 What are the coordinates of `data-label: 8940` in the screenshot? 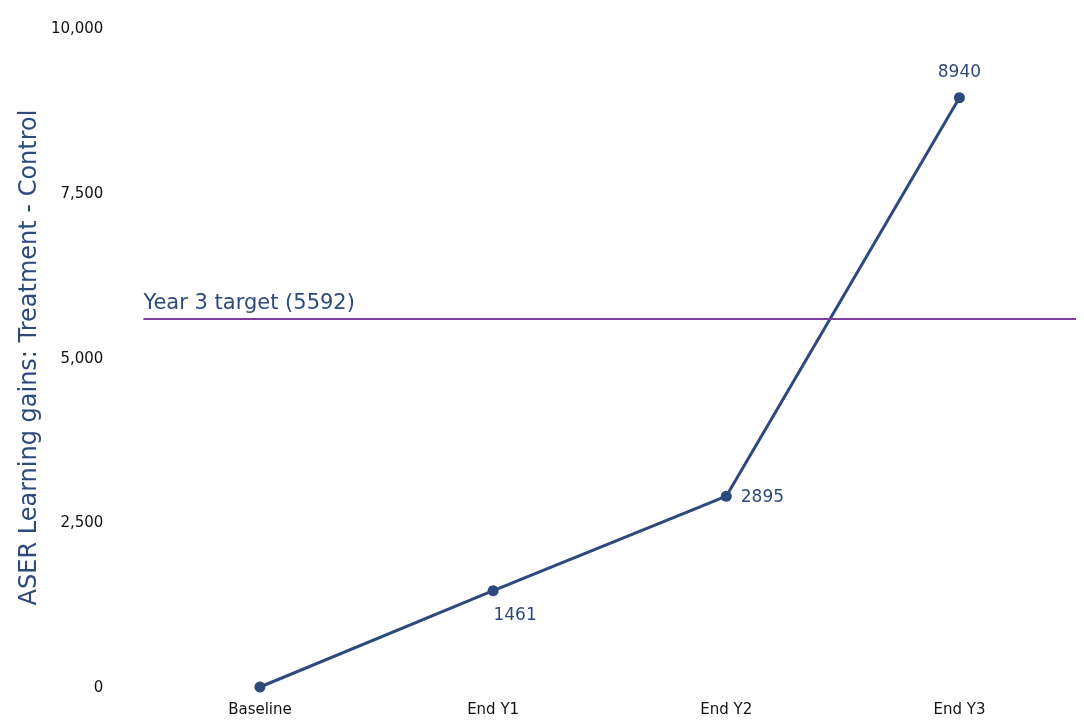 It's located at (959, 70).